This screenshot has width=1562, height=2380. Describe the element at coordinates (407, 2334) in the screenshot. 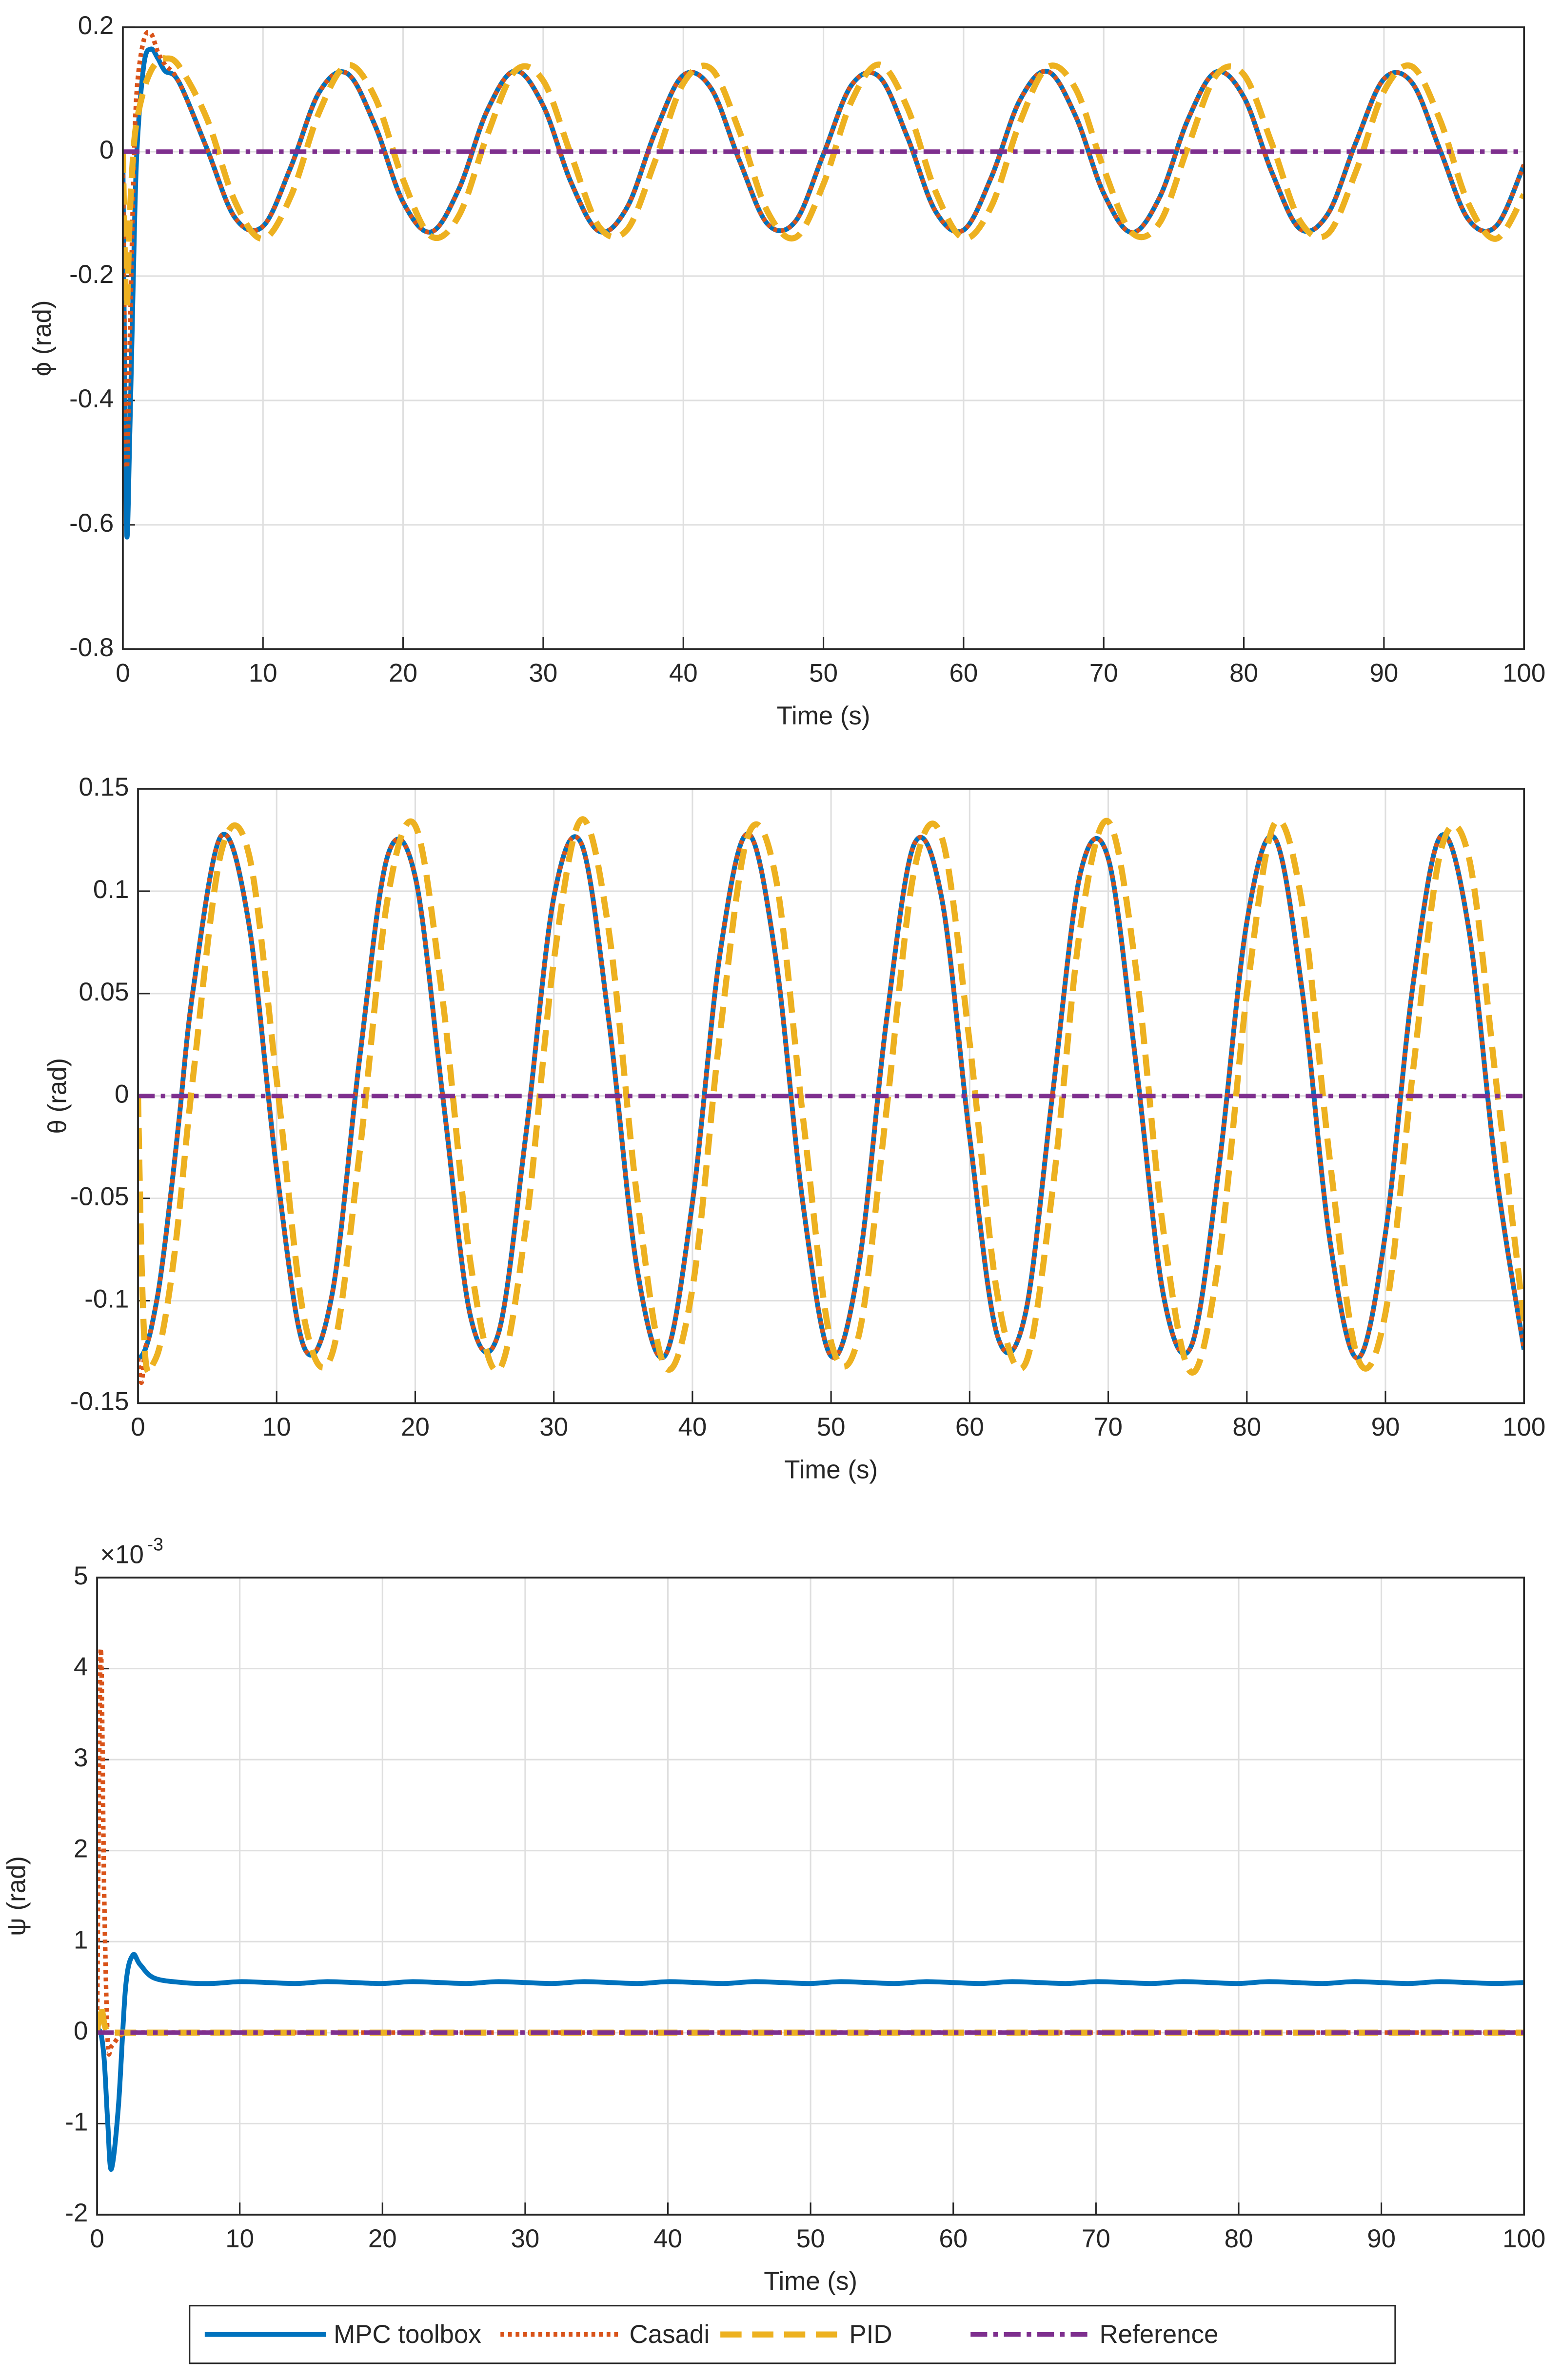

I see `legend-label: MPC toolbox` at that location.